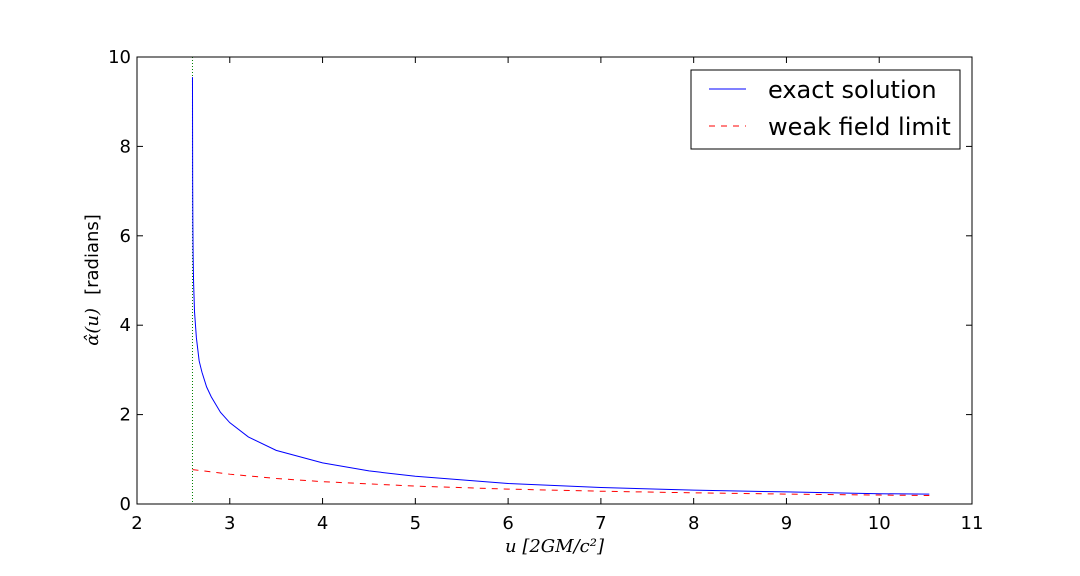  What do you see at coordinates (229, 523) in the screenshot?
I see `x-tick-label: 3` at bounding box center [229, 523].